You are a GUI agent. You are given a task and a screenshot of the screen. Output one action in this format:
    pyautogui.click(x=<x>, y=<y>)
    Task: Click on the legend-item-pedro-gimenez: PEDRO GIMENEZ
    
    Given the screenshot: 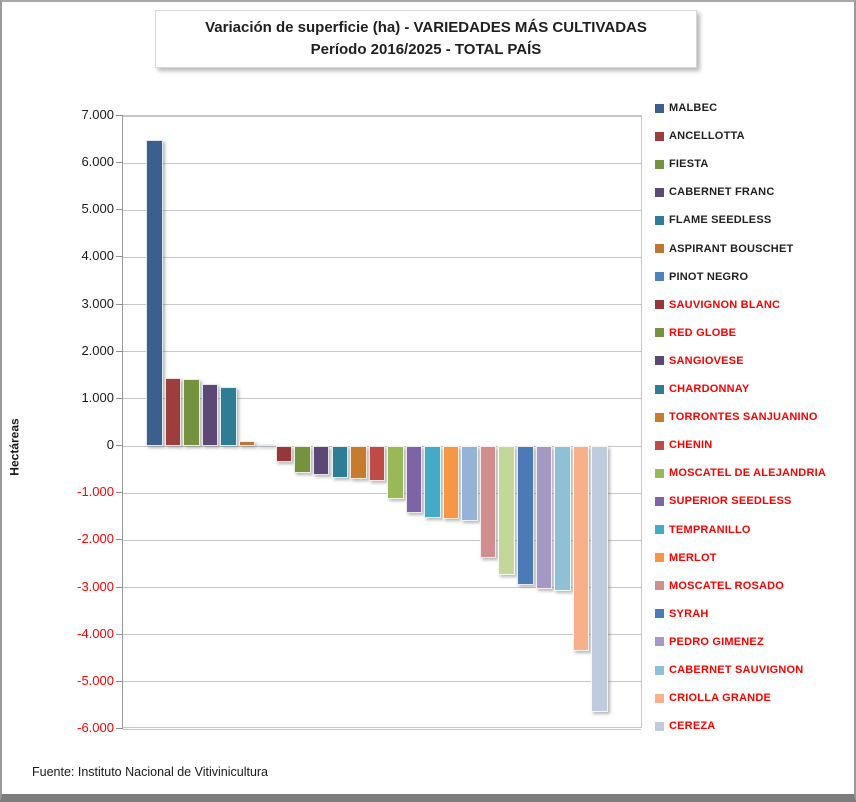 What is the action you would take?
    pyautogui.click(x=709, y=642)
    